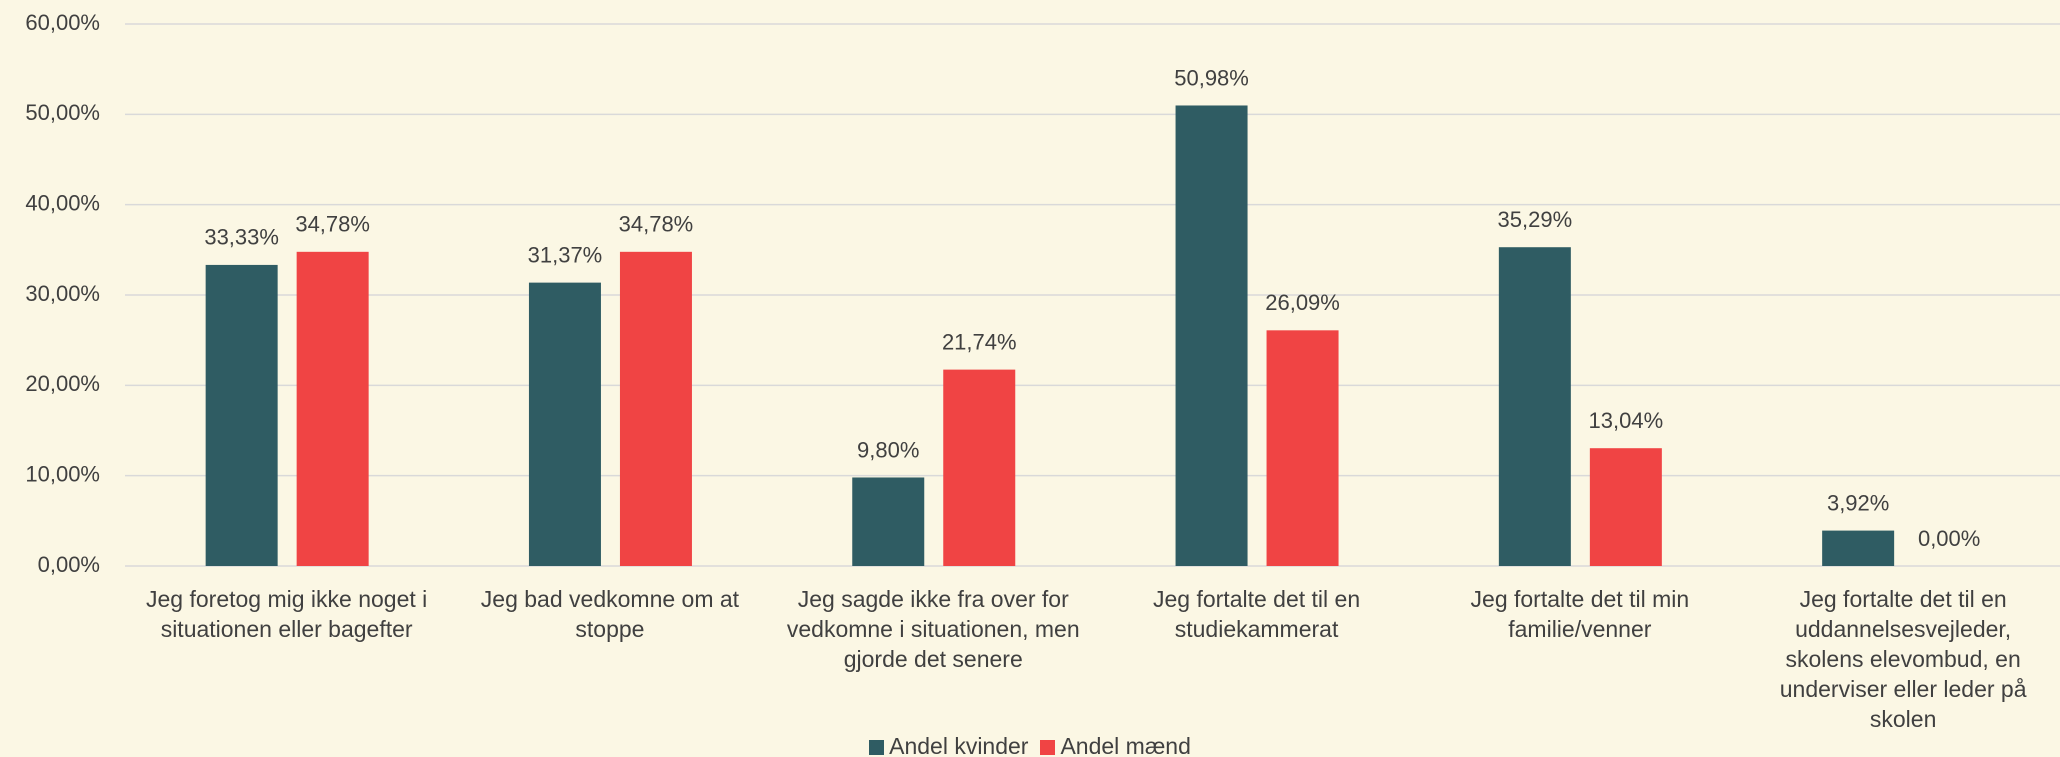 The image size is (2060, 757). I want to click on y-tick-label: 20,00%, so click(62, 383).